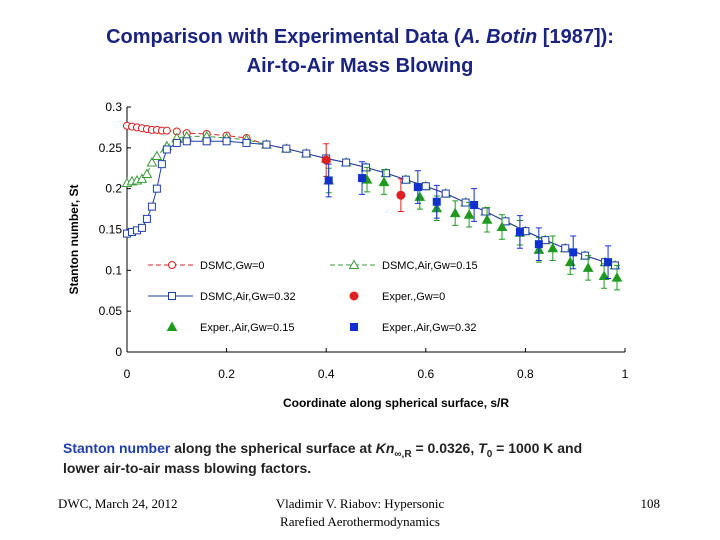 This screenshot has width=720, height=540. Describe the element at coordinates (575, 37) in the screenshot. I see `title-part: [1987]):` at that location.